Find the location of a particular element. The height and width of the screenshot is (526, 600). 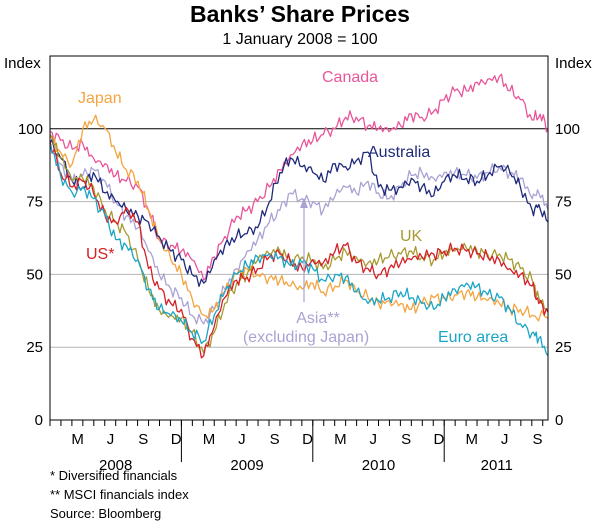

series-label-4: (excluding Japan) is located at coordinates (306, 337).